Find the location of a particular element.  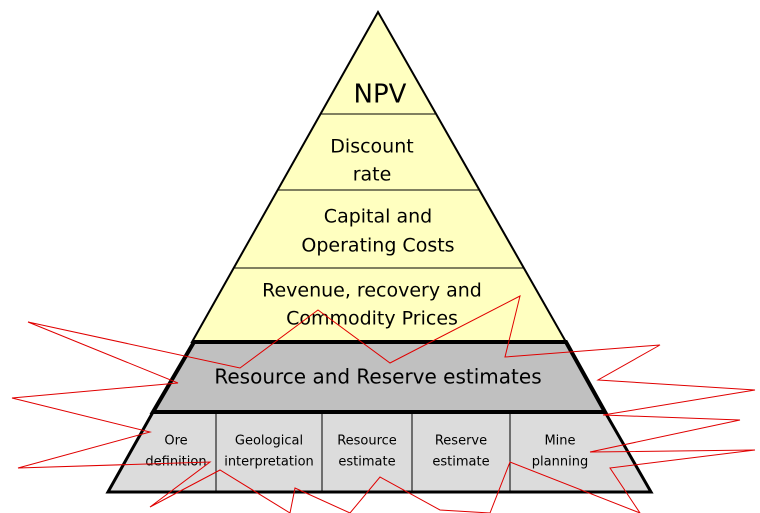

level-text: rate is located at coordinates (372, 175).